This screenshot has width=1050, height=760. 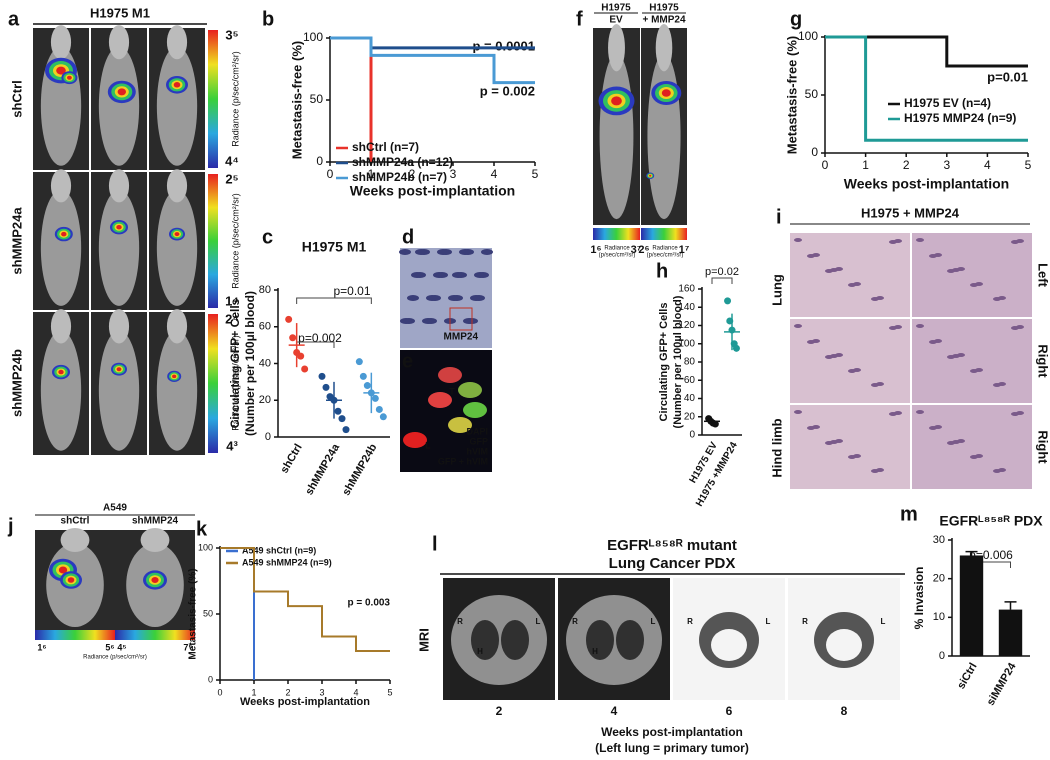 What do you see at coordinates (193, 613) in the screenshot?
I see `y-axis-label: Metastasis-free (%)` at bounding box center [193, 613].